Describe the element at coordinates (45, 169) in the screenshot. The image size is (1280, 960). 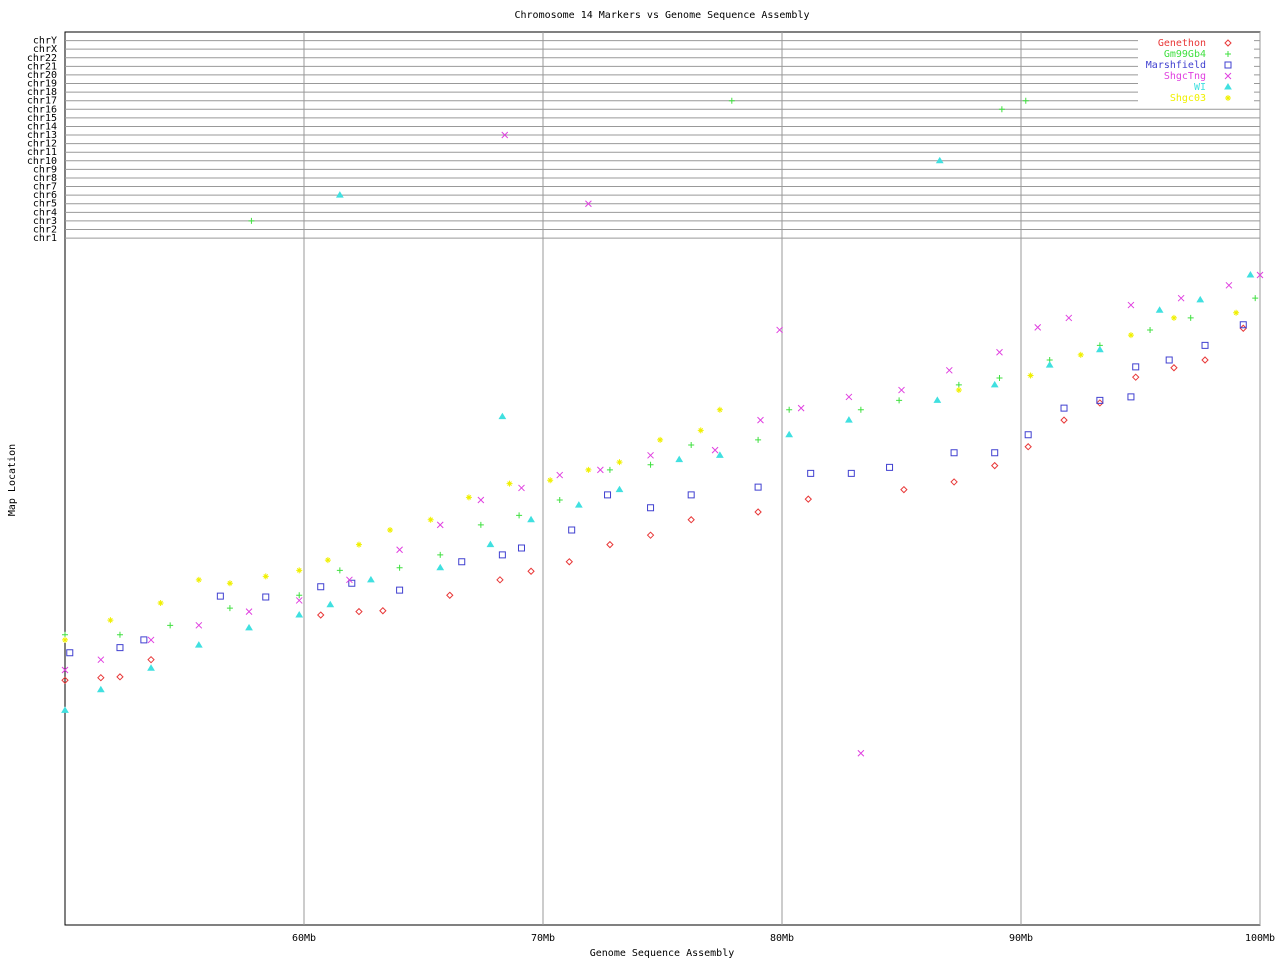
I see `y-tick-label: chr9` at that location.